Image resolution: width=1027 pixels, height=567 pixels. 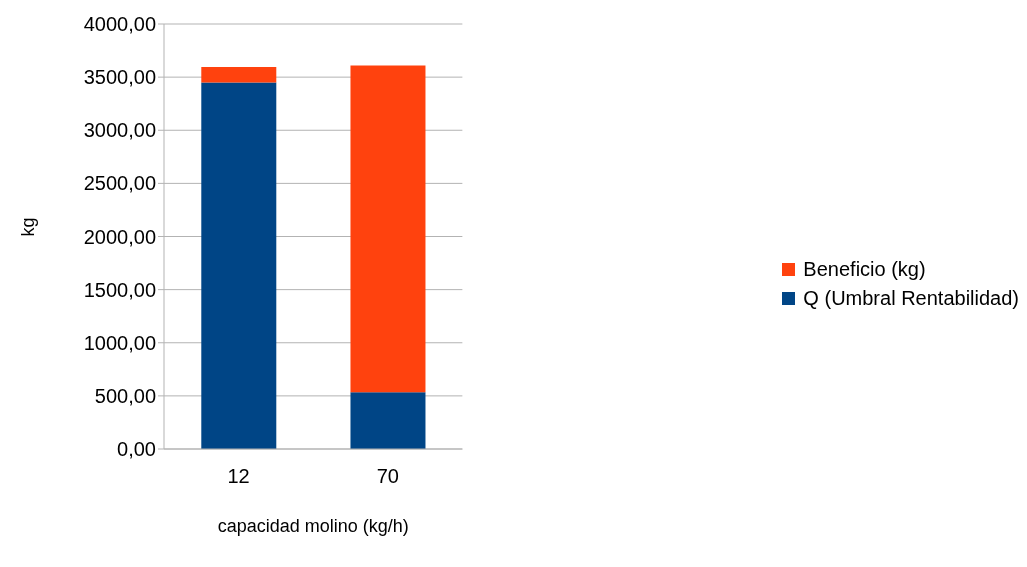 I want to click on y-axis-title: kg, so click(x=28, y=227).